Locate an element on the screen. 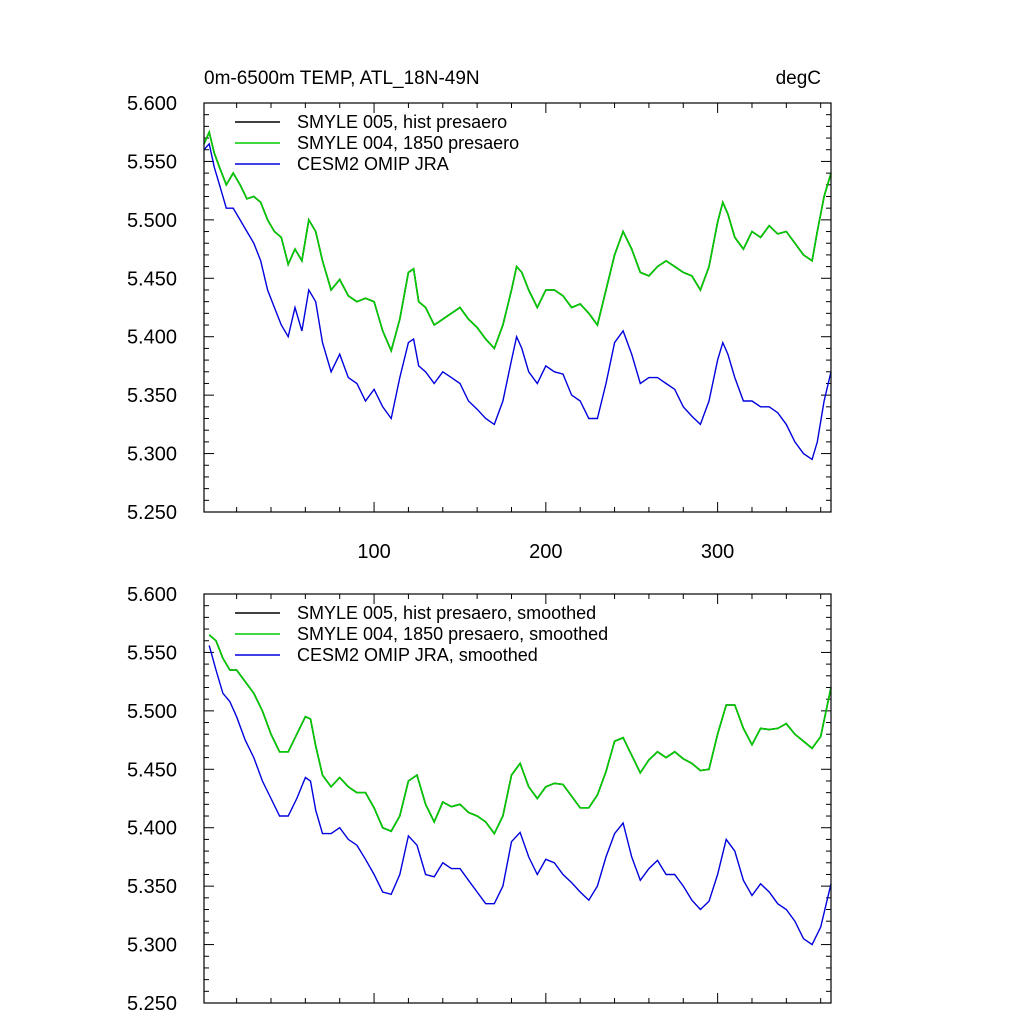  legend-label: SMYLE 004, 1850 presaero is located at coordinates (408, 143).